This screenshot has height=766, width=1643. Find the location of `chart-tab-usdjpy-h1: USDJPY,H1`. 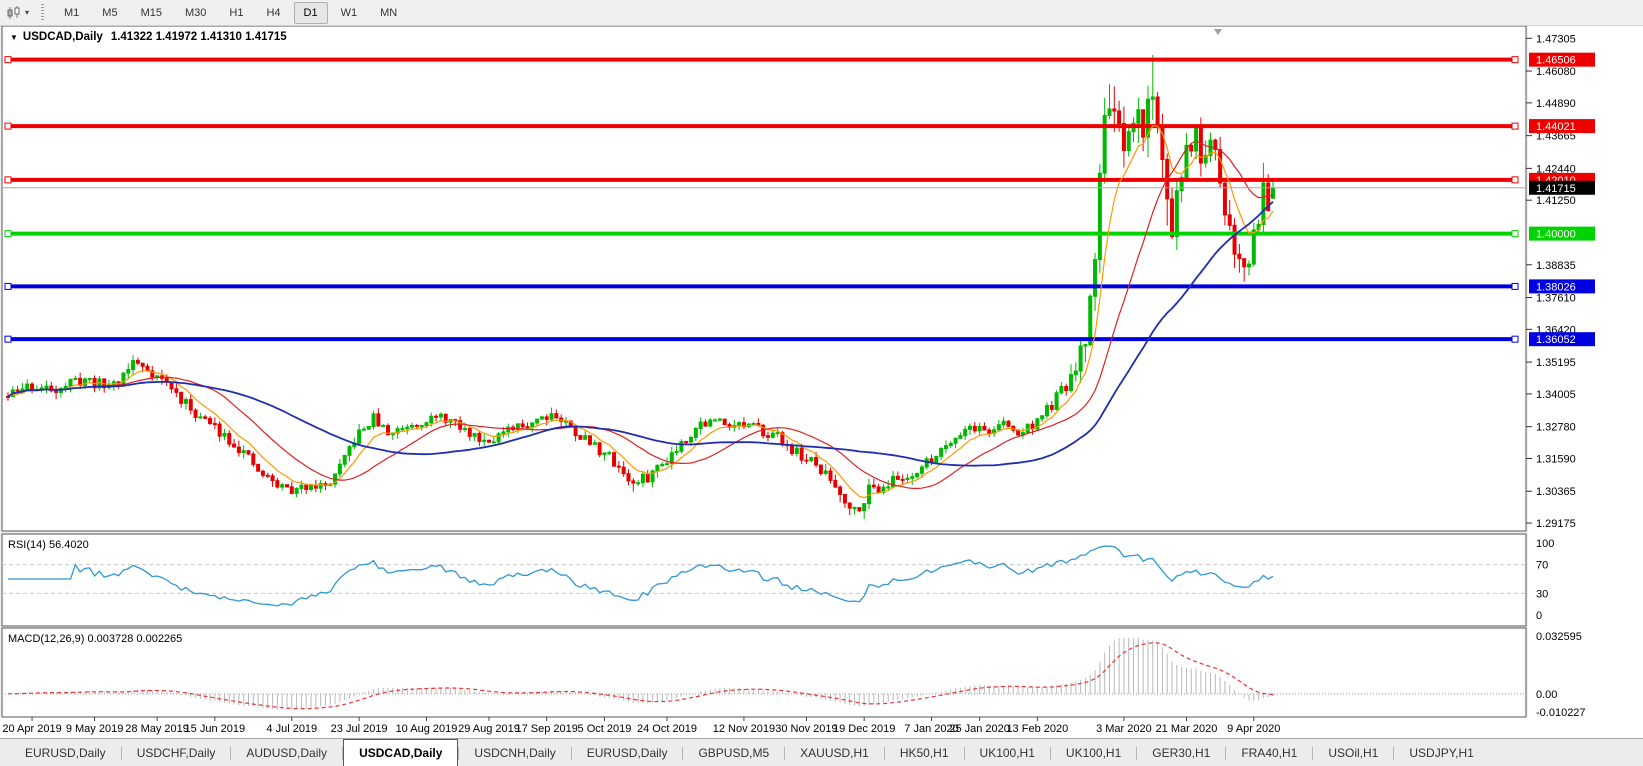

chart-tab-usdjpy-h1: USDJPY,H1 is located at coordinates (1441, 753).